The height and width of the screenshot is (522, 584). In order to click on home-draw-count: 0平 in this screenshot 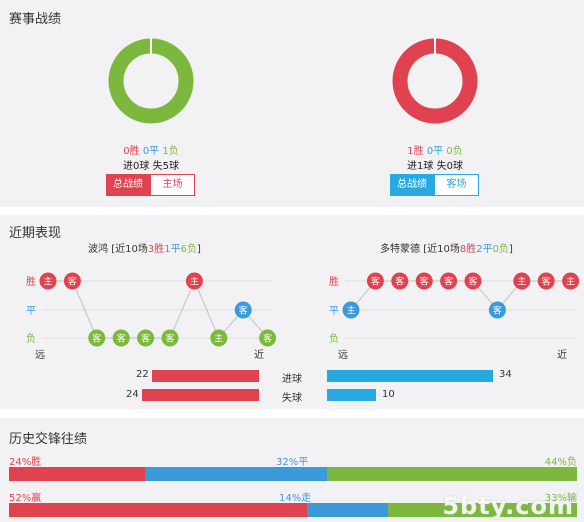, I will do `click(151, 151)`.